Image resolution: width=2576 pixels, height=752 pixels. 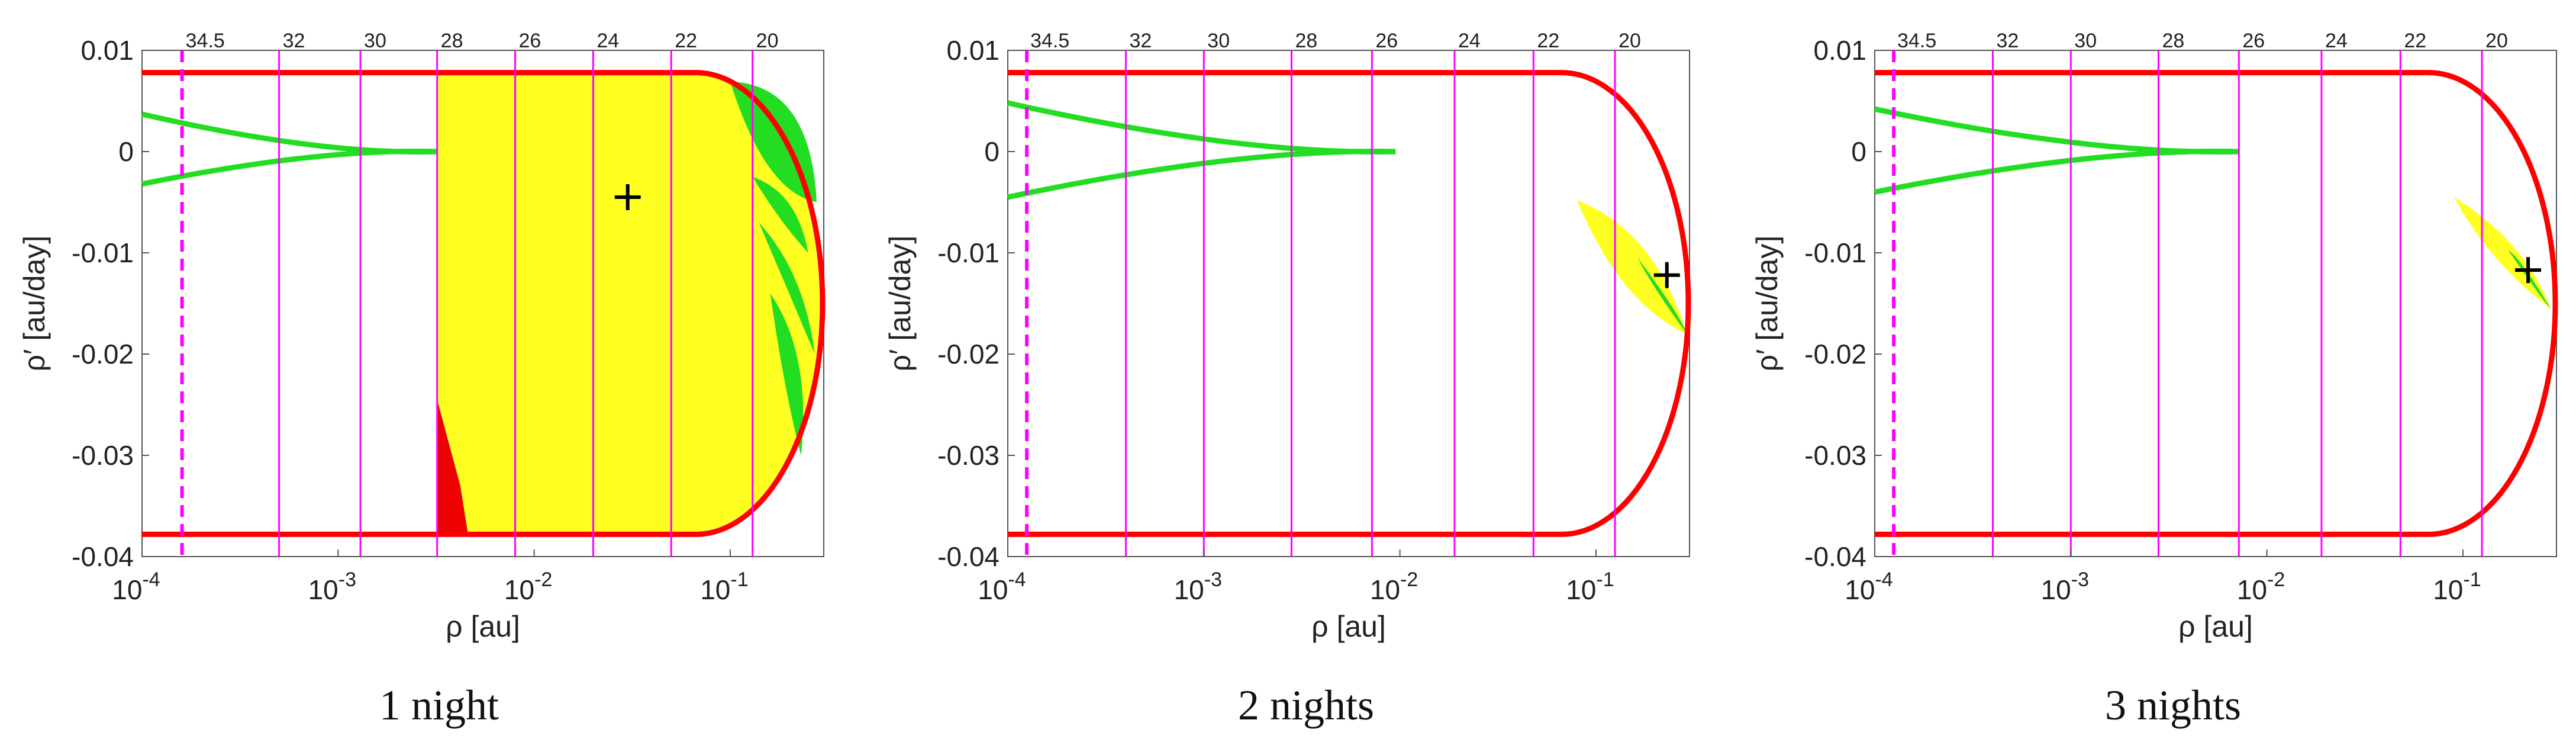 I want to click on panel-caption-3: 3 nights, so click(x=2173, y=705).